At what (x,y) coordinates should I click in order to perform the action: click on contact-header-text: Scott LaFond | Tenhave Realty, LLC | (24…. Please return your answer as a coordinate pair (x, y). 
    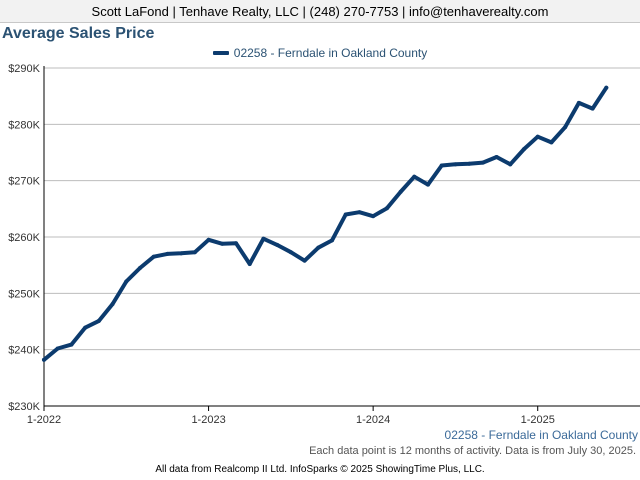
    Looking at the image, I should click on (320, 11).